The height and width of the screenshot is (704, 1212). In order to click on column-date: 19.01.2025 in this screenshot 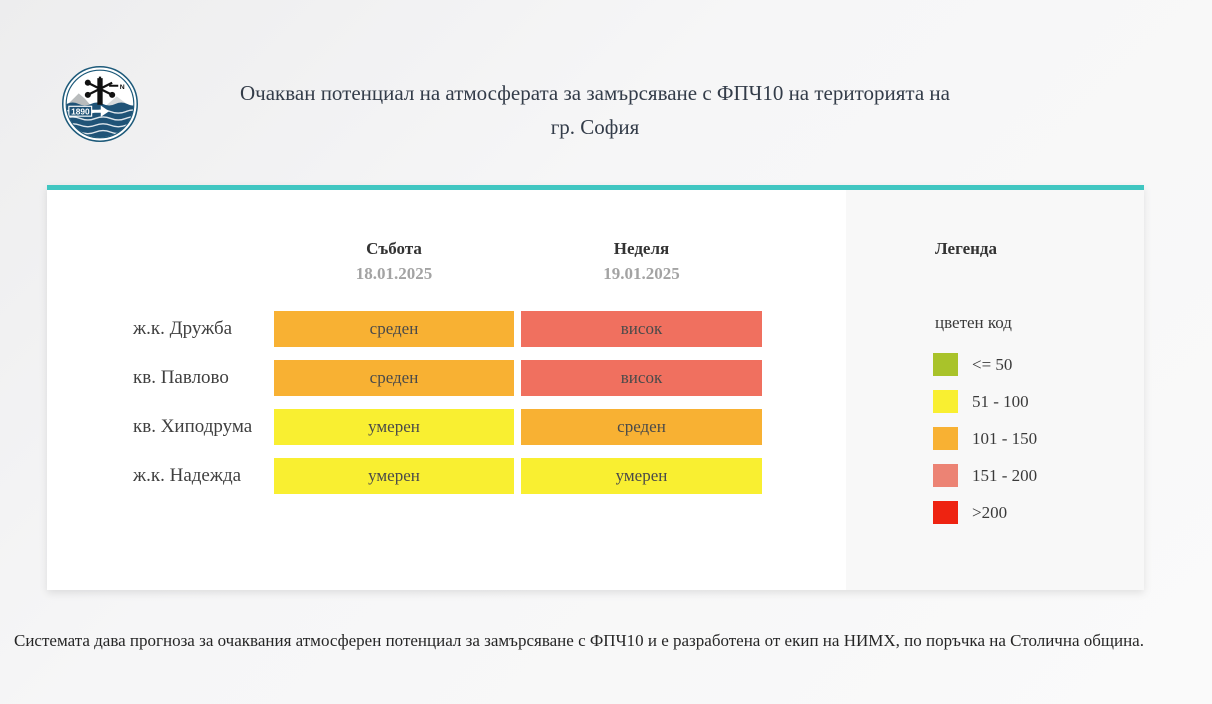, I will do `click(641, 273)`.